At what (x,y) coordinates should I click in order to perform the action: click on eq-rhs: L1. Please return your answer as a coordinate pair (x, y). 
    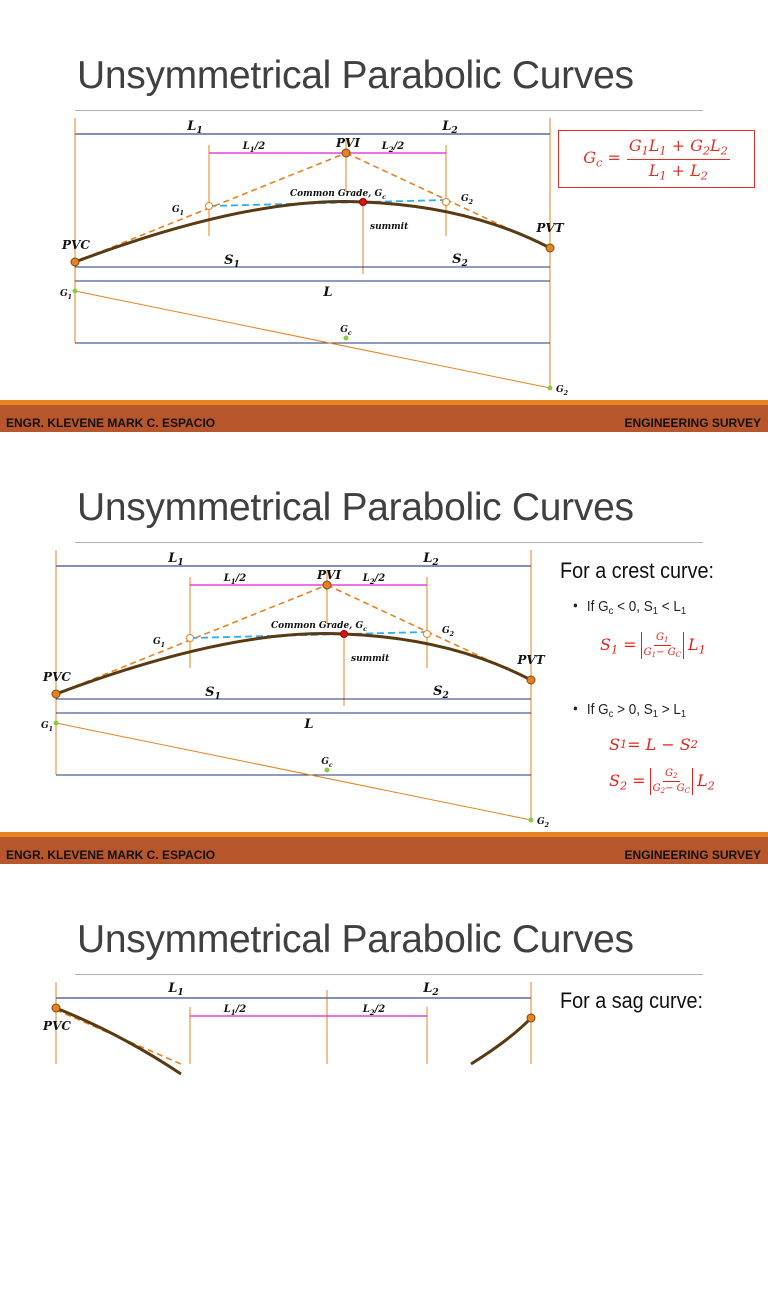
    Looking at the image, I should click on (696, 645).